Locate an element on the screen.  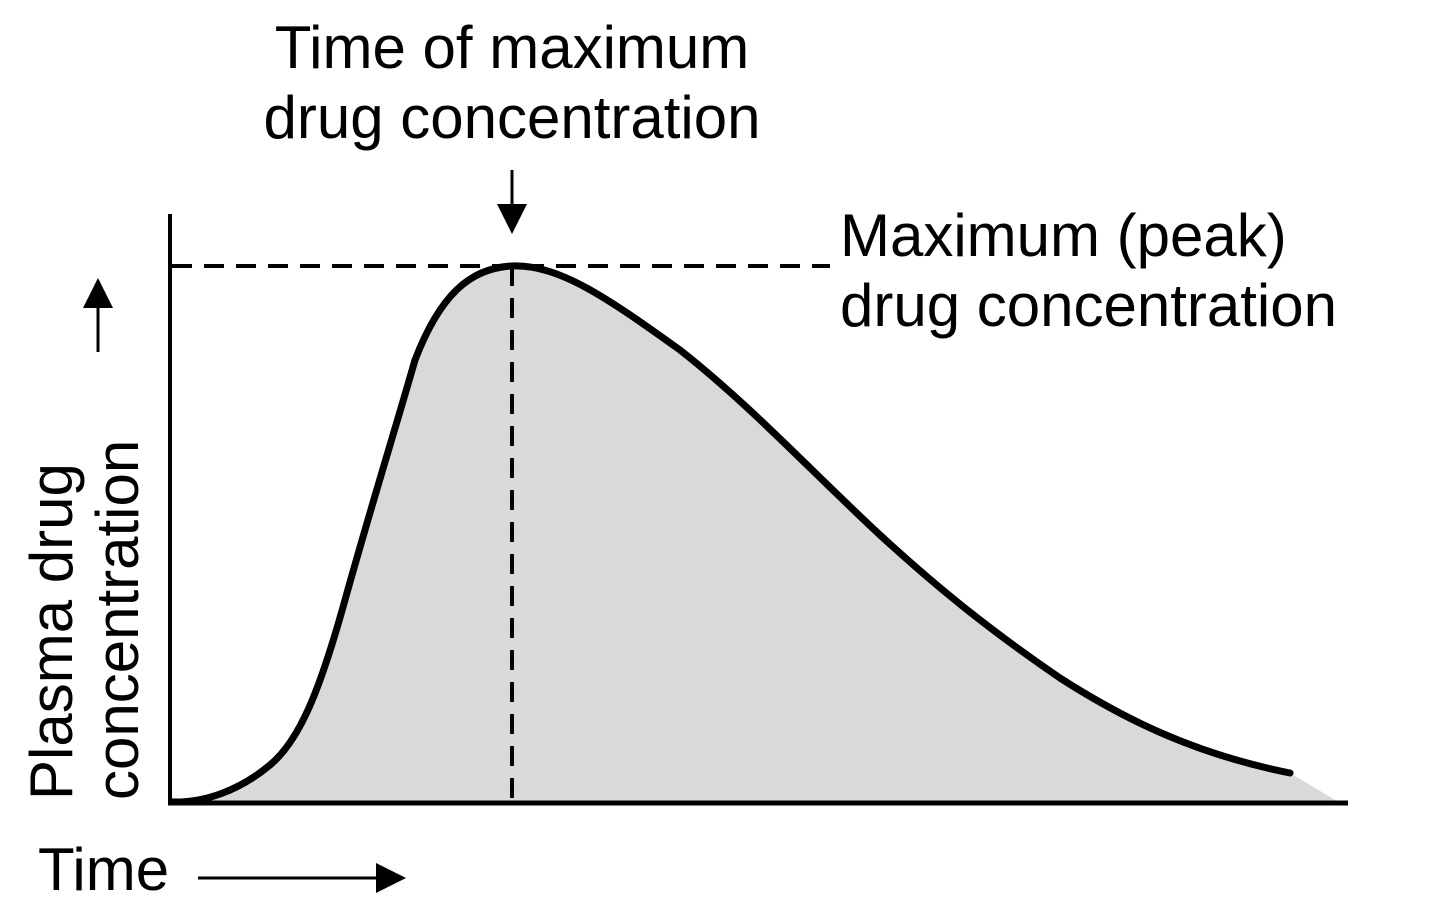
x-axis-label: Time is located at coordinates (103, 869).